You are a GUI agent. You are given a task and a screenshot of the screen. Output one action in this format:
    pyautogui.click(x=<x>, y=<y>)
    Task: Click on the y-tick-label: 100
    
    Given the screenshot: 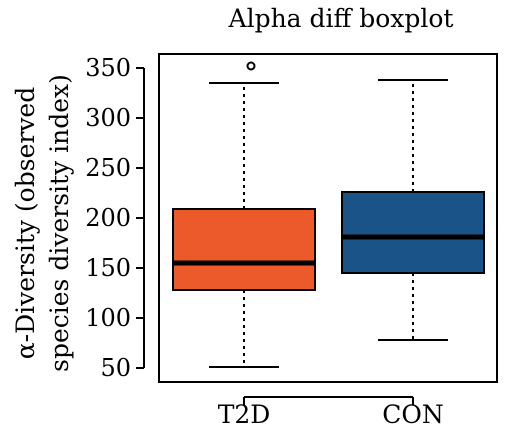 What is the action you would take?
    pyautogui.click(x=108, y=318)
    